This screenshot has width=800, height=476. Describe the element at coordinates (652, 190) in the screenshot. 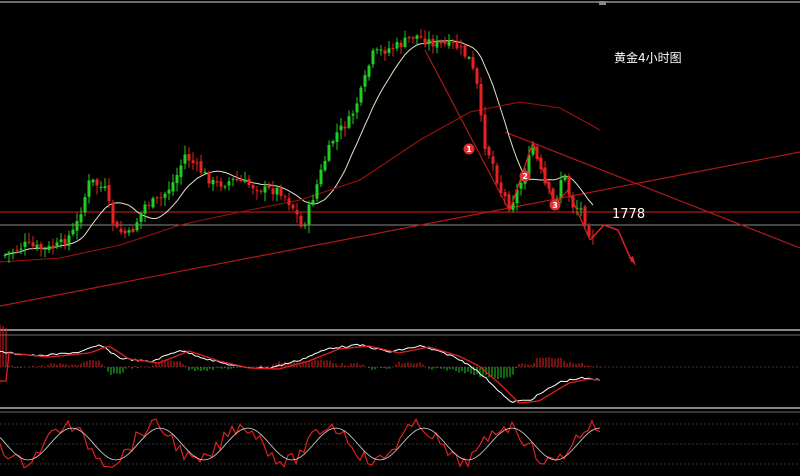

I see `falling-trendline` at that location.